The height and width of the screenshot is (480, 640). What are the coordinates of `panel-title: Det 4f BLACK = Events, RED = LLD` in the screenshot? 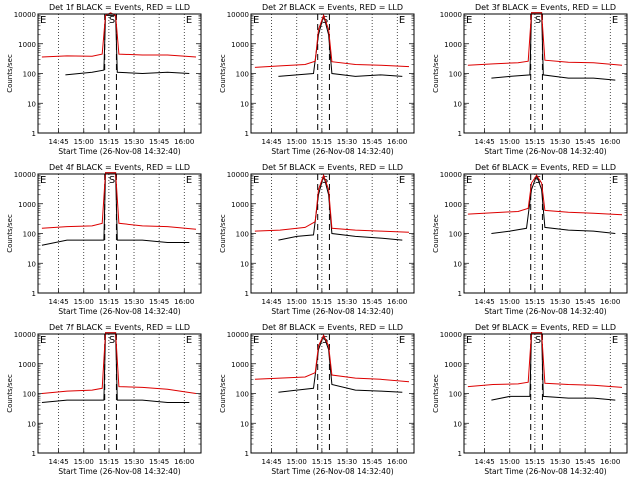 It's located at (119, 167).